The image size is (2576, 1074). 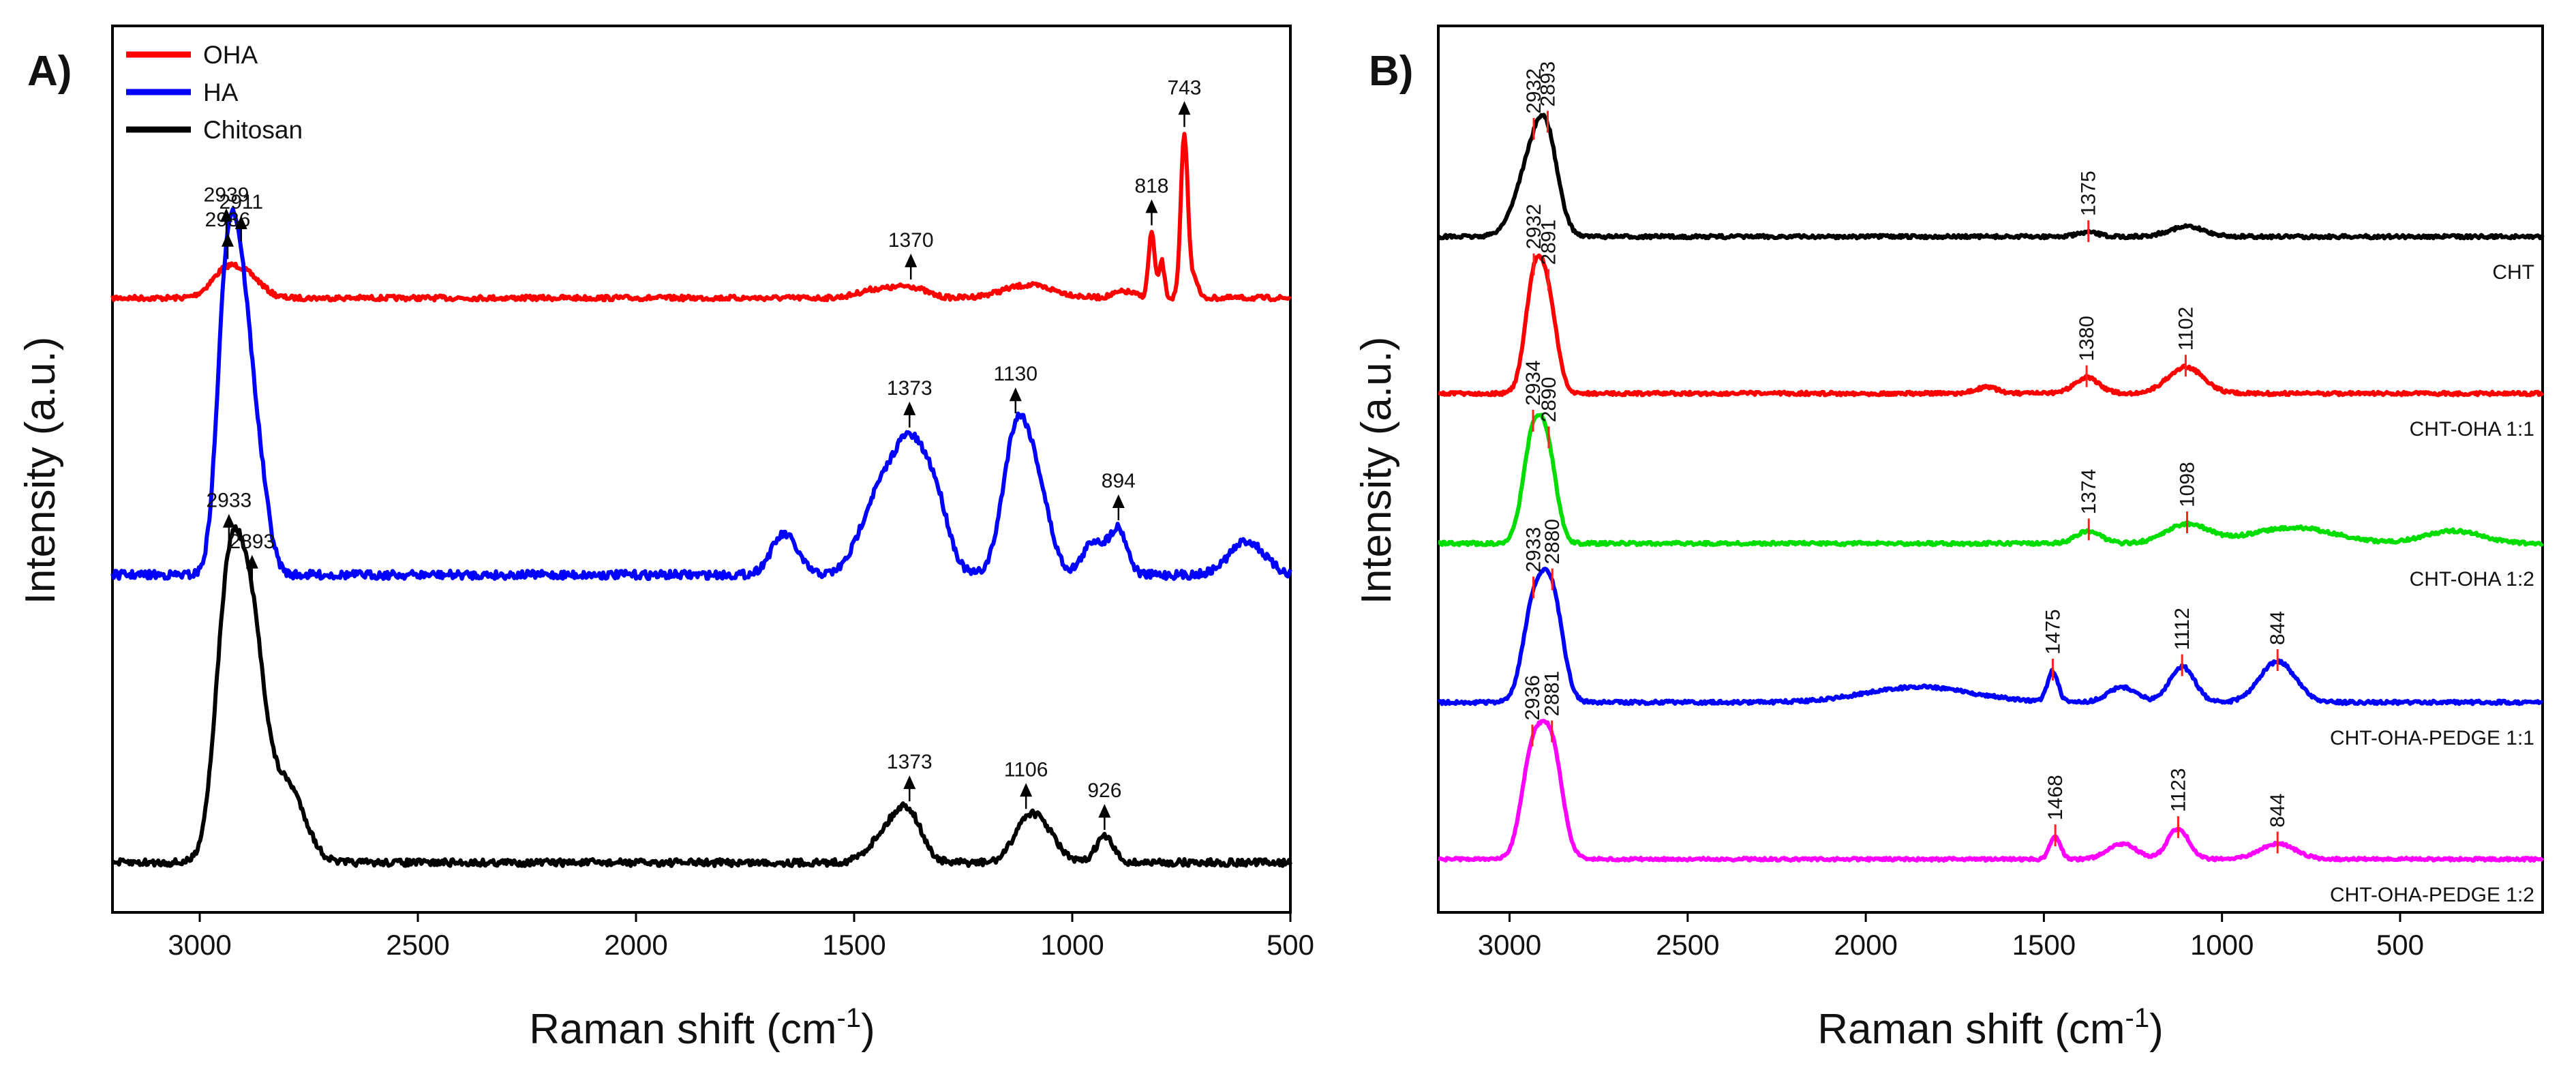 I want to click on peak-label-chitosan-1373: 1373, so click(x=910, y=762).